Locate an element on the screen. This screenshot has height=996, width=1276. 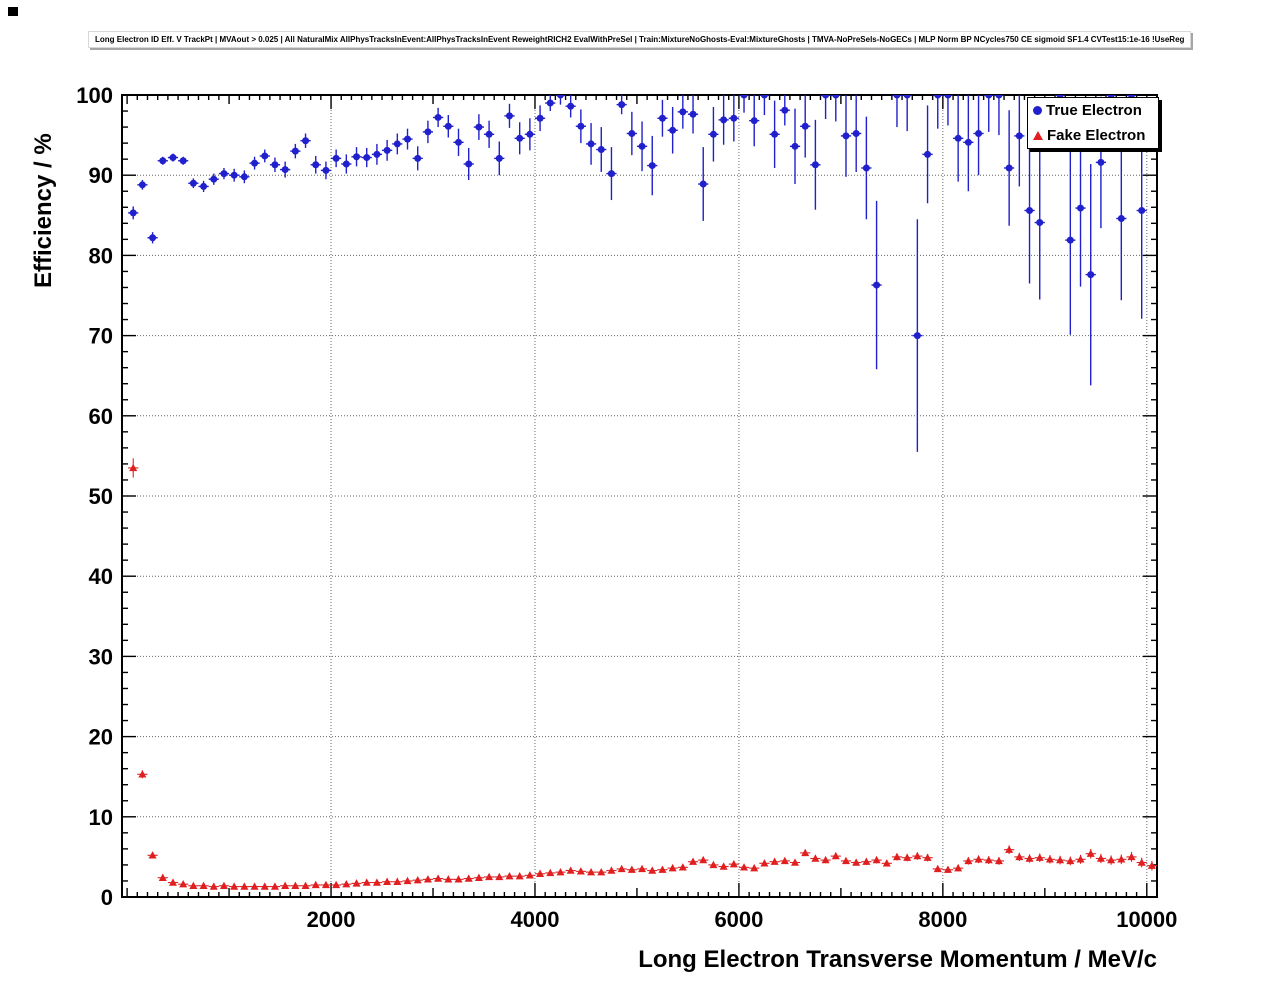
svg-text: 70 is located at coordinates (101, 336).